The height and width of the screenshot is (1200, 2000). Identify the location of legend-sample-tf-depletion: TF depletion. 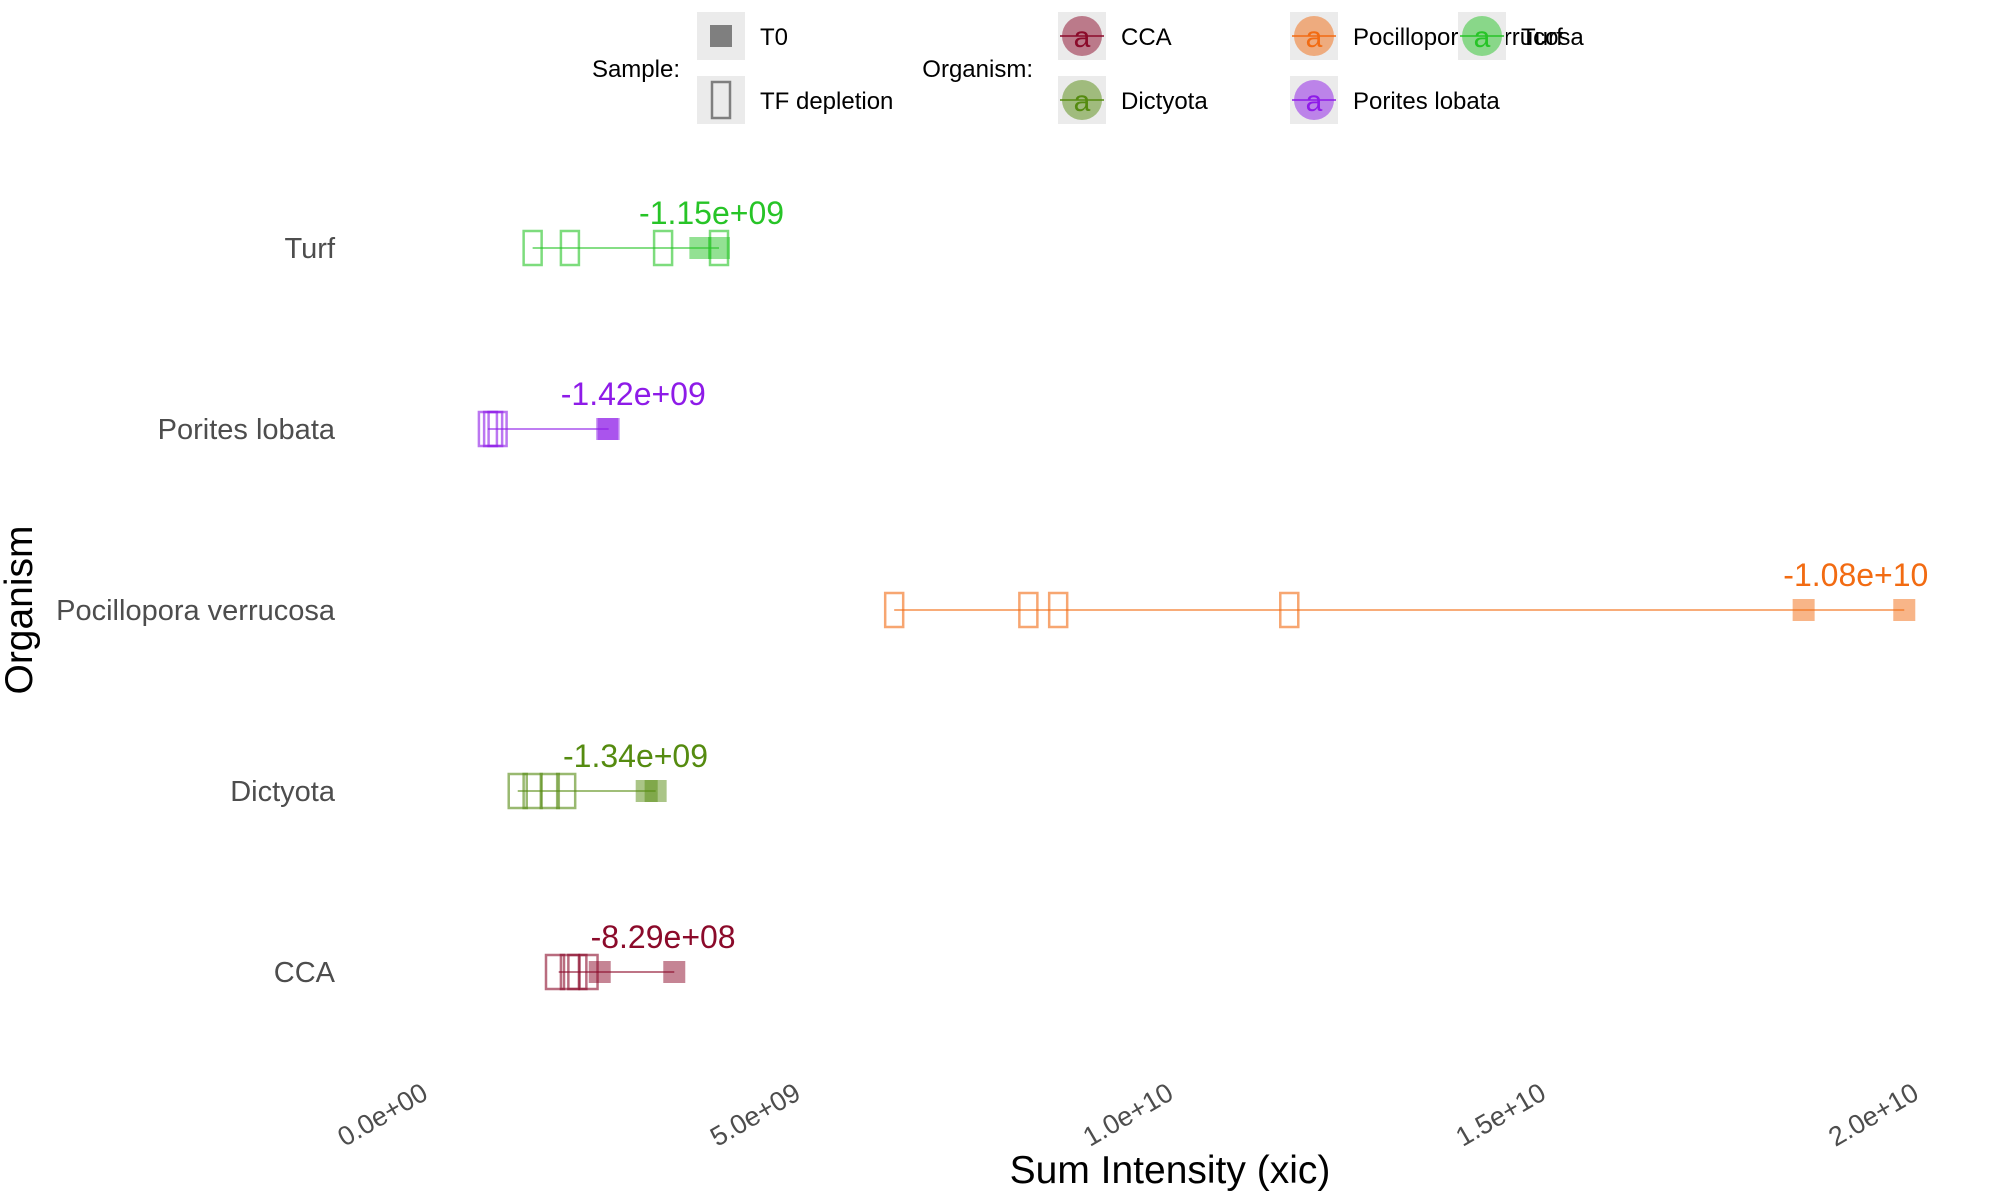
(795, 100).